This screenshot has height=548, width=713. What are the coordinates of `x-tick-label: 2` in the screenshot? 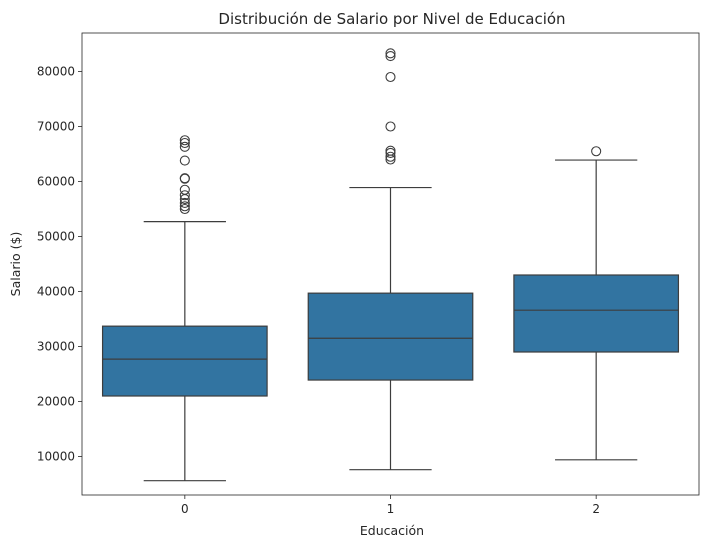 It's located at (596, 509).